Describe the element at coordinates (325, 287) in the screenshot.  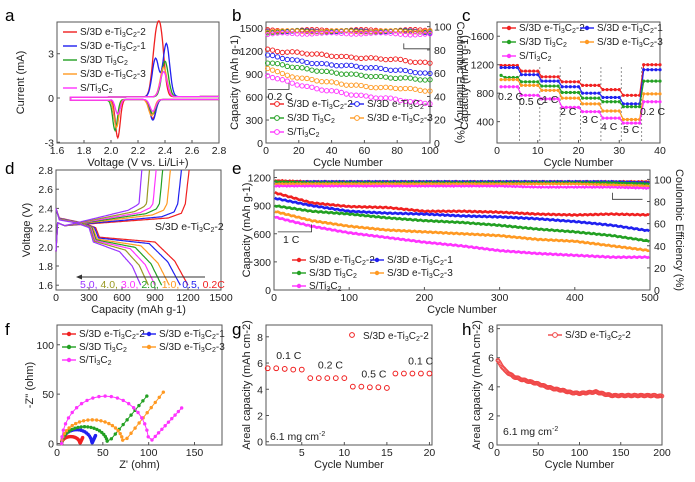
I see `legend-entry: S/Ti3C2` at that location.